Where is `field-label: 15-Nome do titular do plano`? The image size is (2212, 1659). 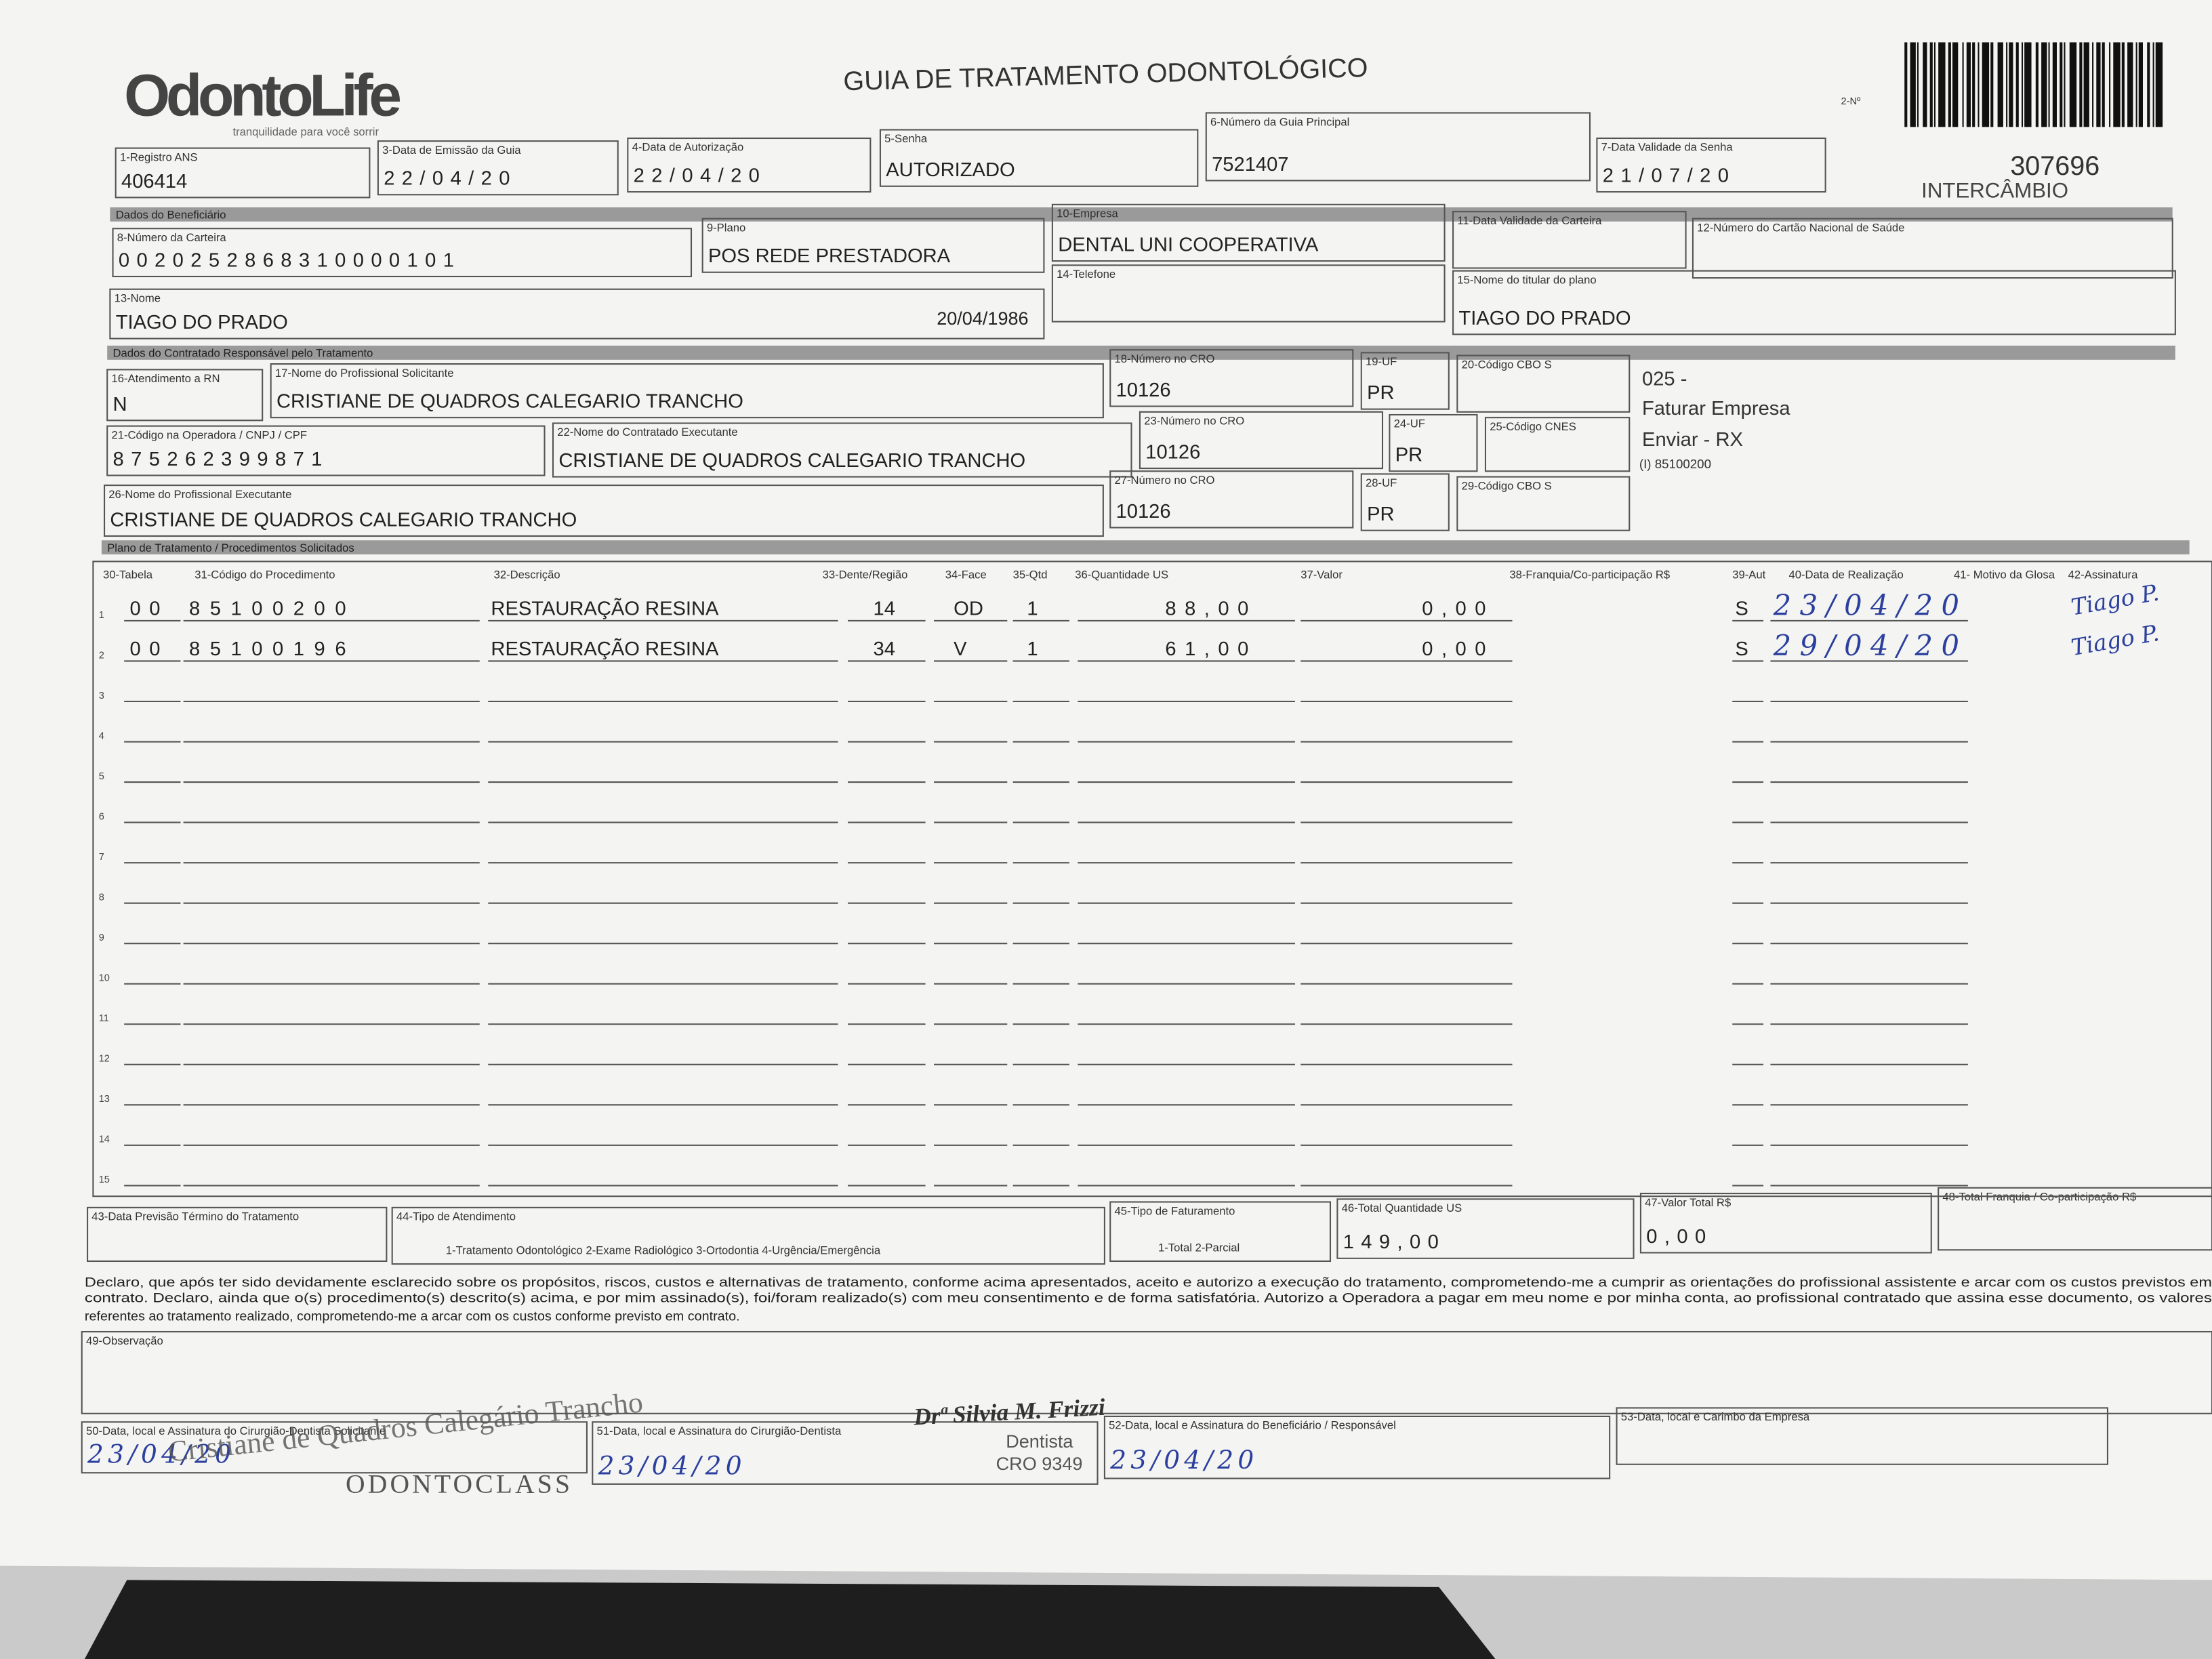 field-label: 15-Nome do titular do plano is located at coordinates (1526, 279).